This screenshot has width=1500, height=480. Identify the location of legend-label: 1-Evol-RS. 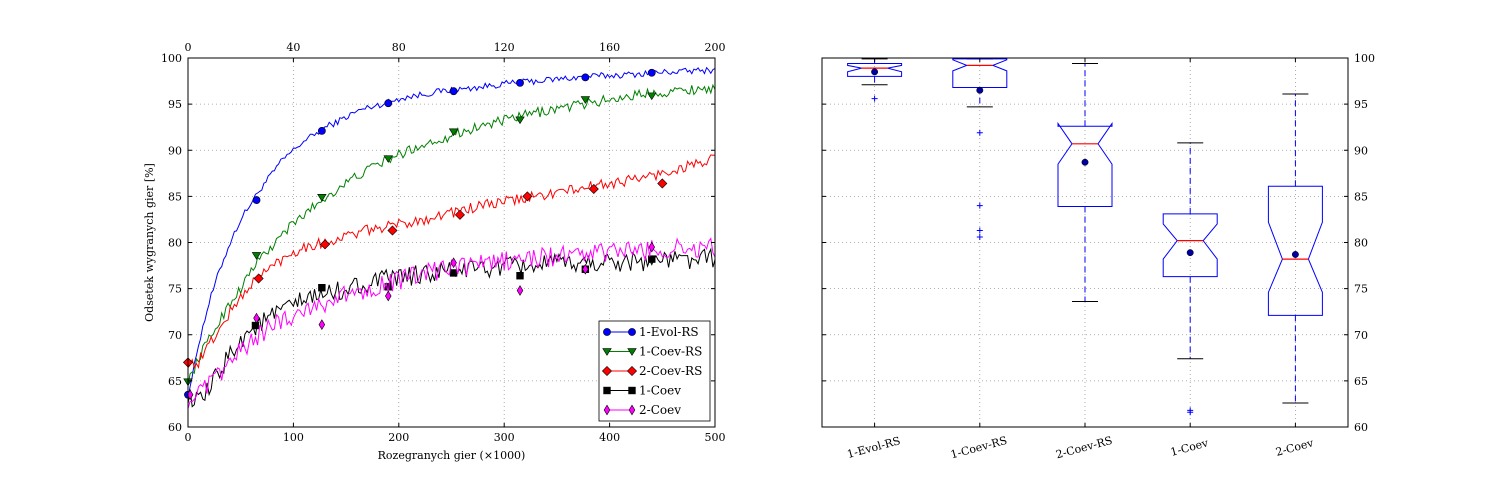
(669, 332).